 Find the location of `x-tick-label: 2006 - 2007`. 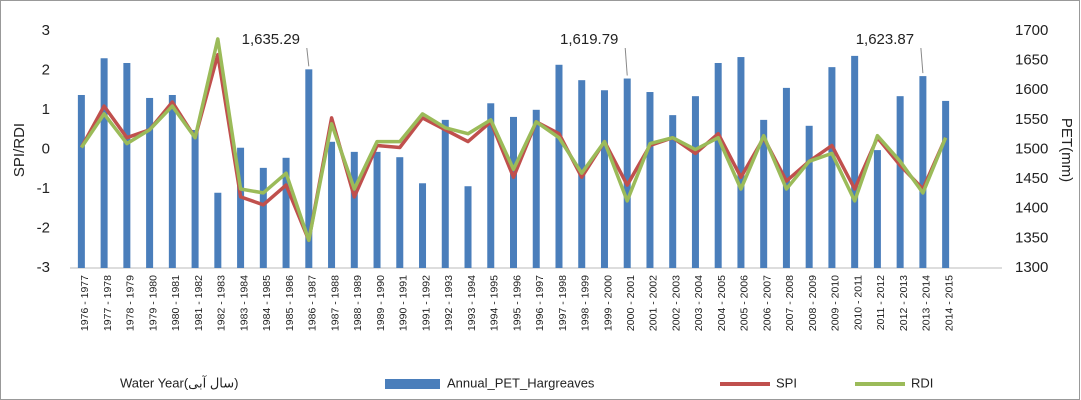

x-tick-label: 2006 - 2007 is located at coordinates (767, 303).